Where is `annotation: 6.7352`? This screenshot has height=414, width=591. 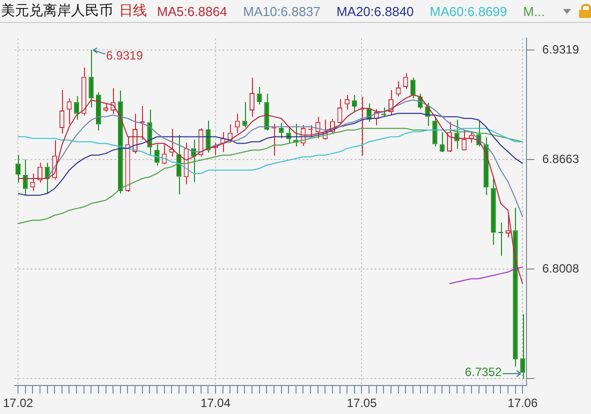
annotation: 6.7352 is located at coordinates (483, 371).